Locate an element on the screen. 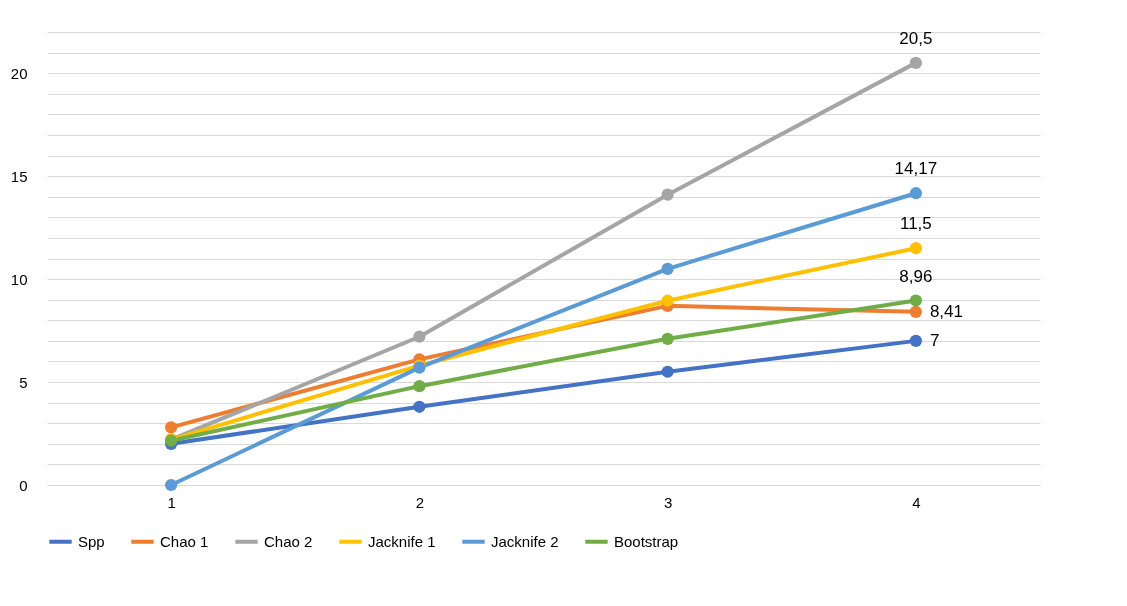  x-tick-label: 3 is located at coordinates (668, 502).